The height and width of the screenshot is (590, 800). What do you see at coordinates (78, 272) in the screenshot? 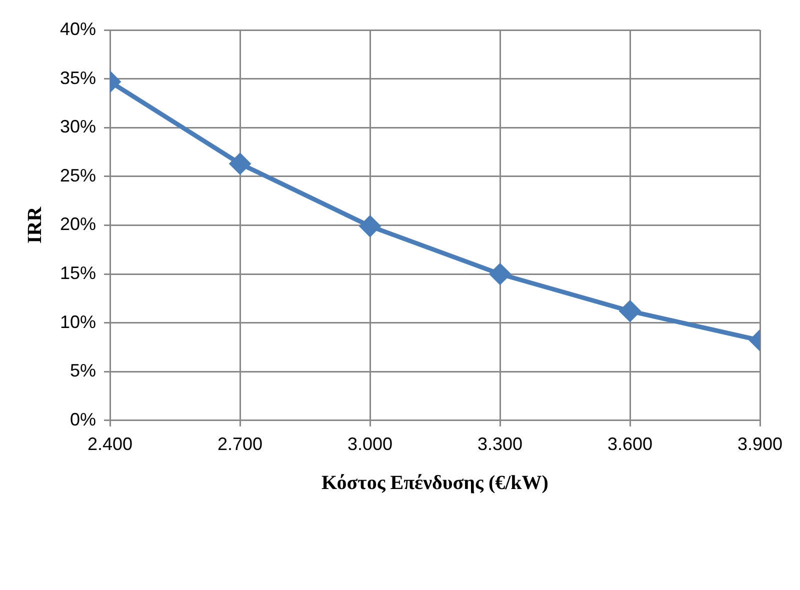
I see `y-tick-label: 15%` at bounding box center [78, 272].